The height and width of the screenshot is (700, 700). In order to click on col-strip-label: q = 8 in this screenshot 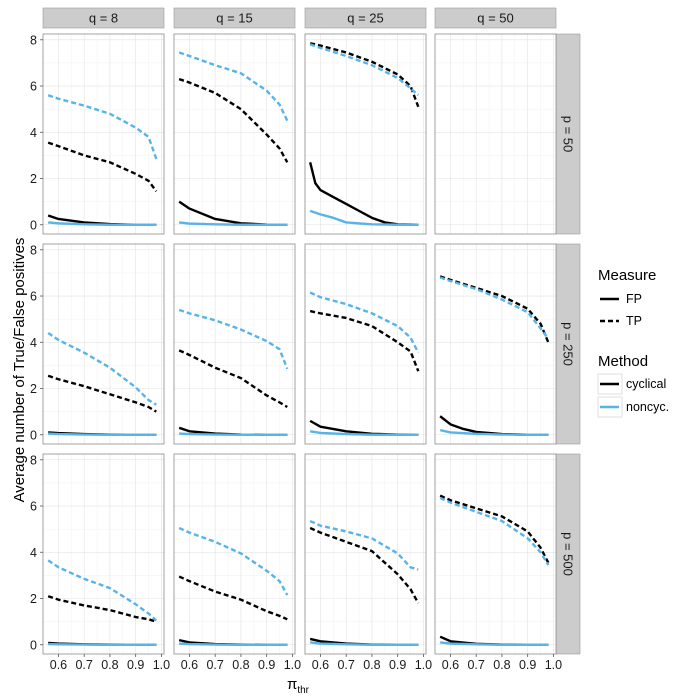, I will do `click(103, 18)`.